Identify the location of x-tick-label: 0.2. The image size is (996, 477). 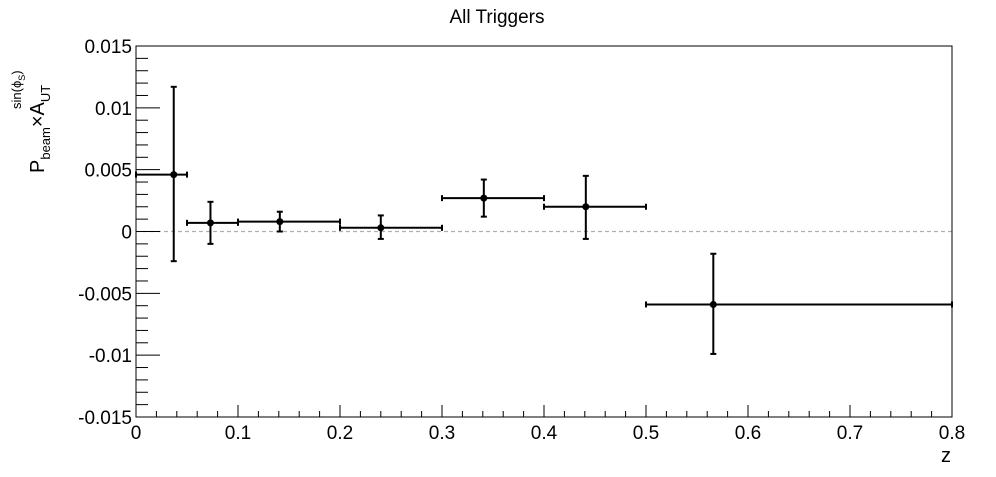
(340, 433).